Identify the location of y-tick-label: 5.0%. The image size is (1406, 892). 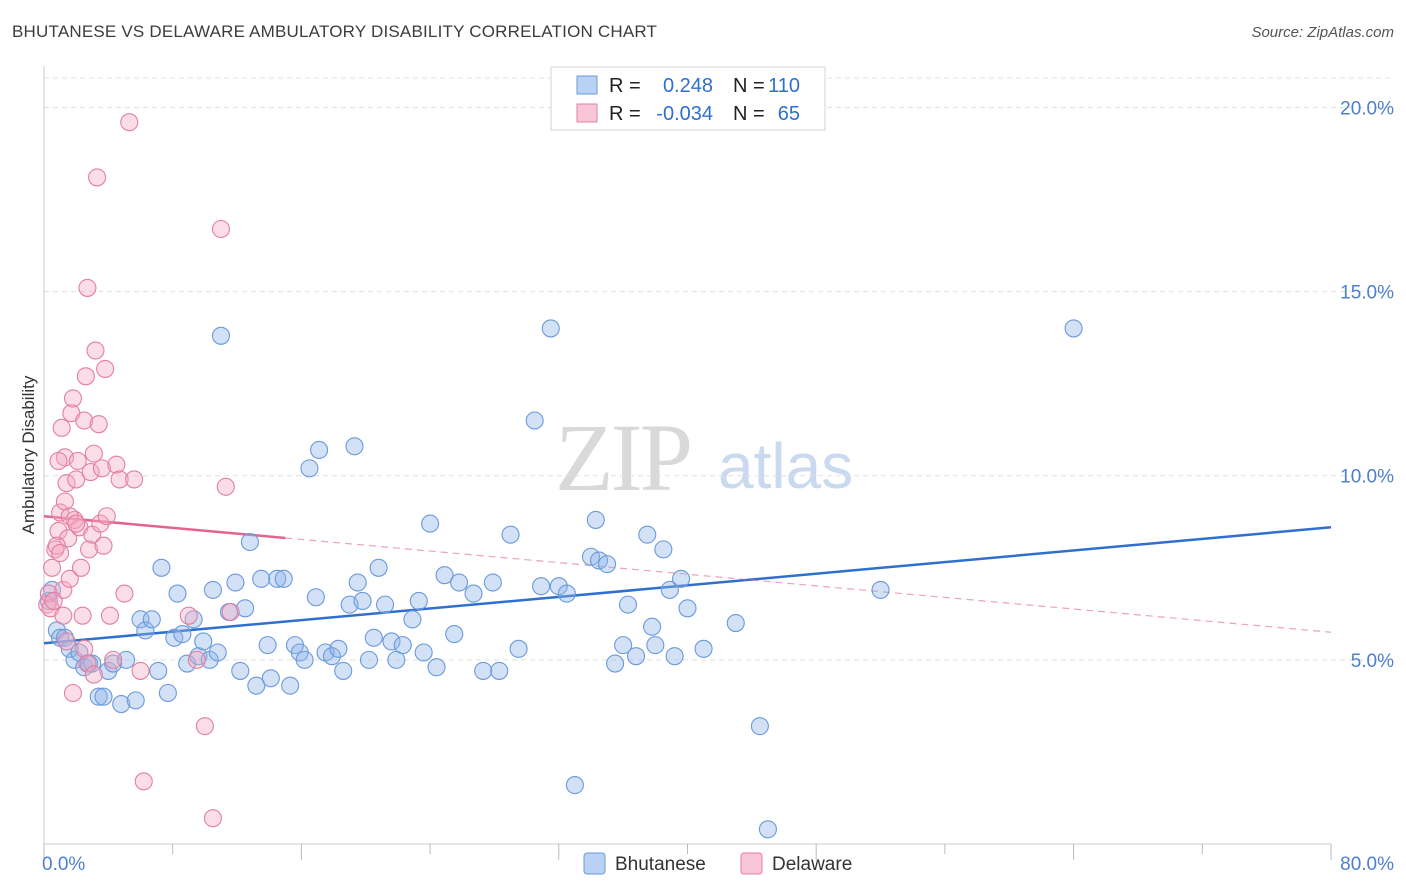
(1372, 661).